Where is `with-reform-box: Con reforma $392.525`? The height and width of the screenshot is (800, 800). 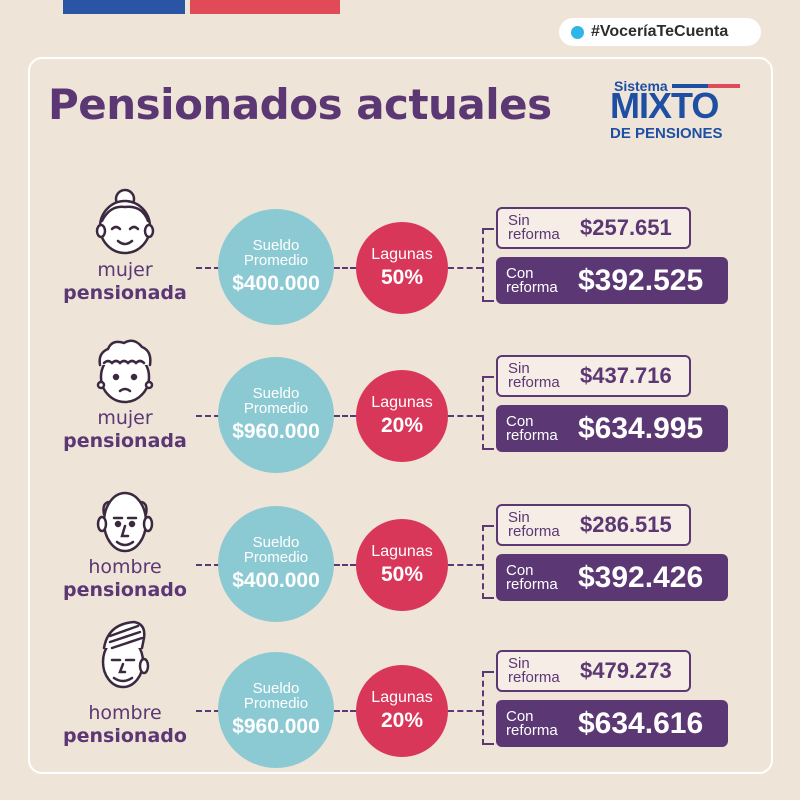 with-reform-box: Con reforma $392.525 is located at coordinates (612, 280).